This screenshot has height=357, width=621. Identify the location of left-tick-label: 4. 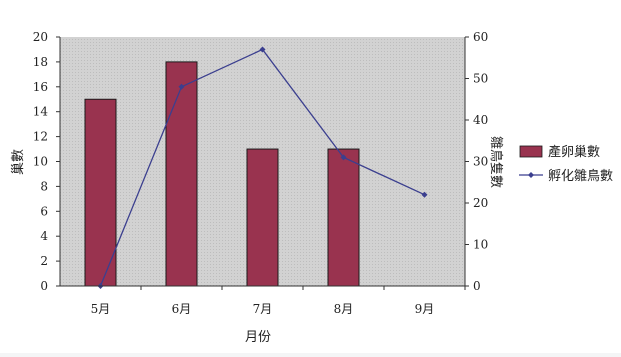
(44, 236).